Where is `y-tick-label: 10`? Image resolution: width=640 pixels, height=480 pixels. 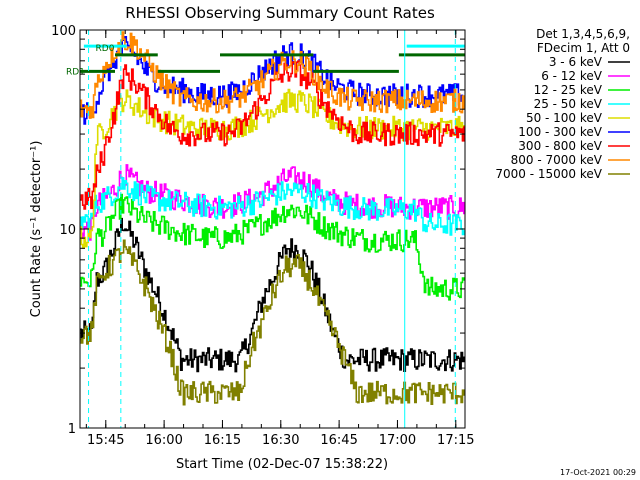
y-tick-label: 10 is located at coordinates (67, 230).